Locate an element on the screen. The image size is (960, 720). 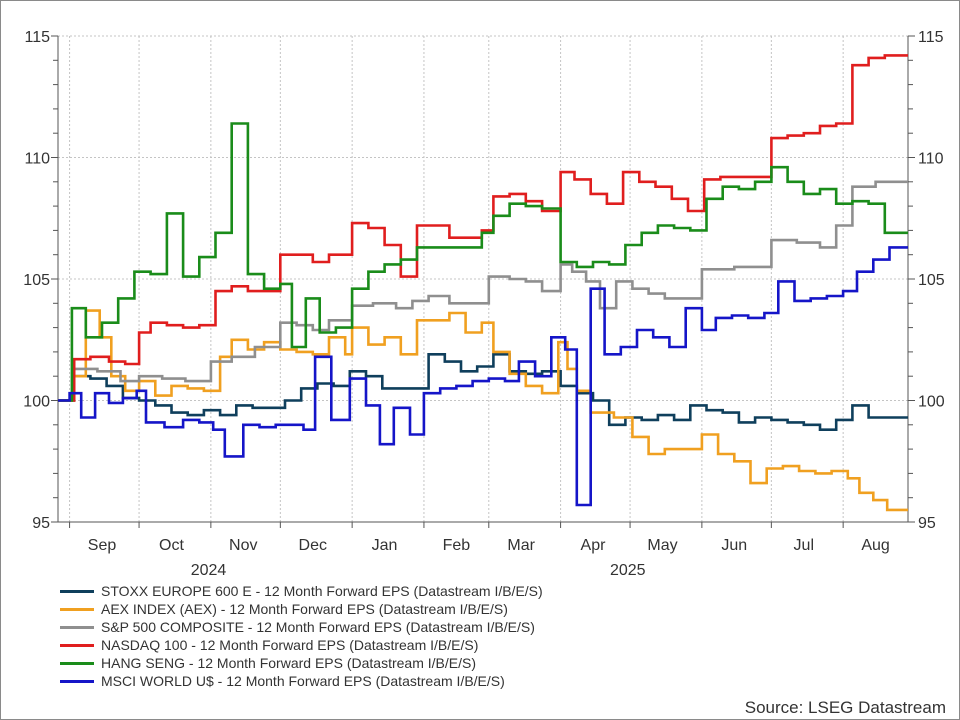
y-tick-label-right: 115 is located at coordinates (931, 37).